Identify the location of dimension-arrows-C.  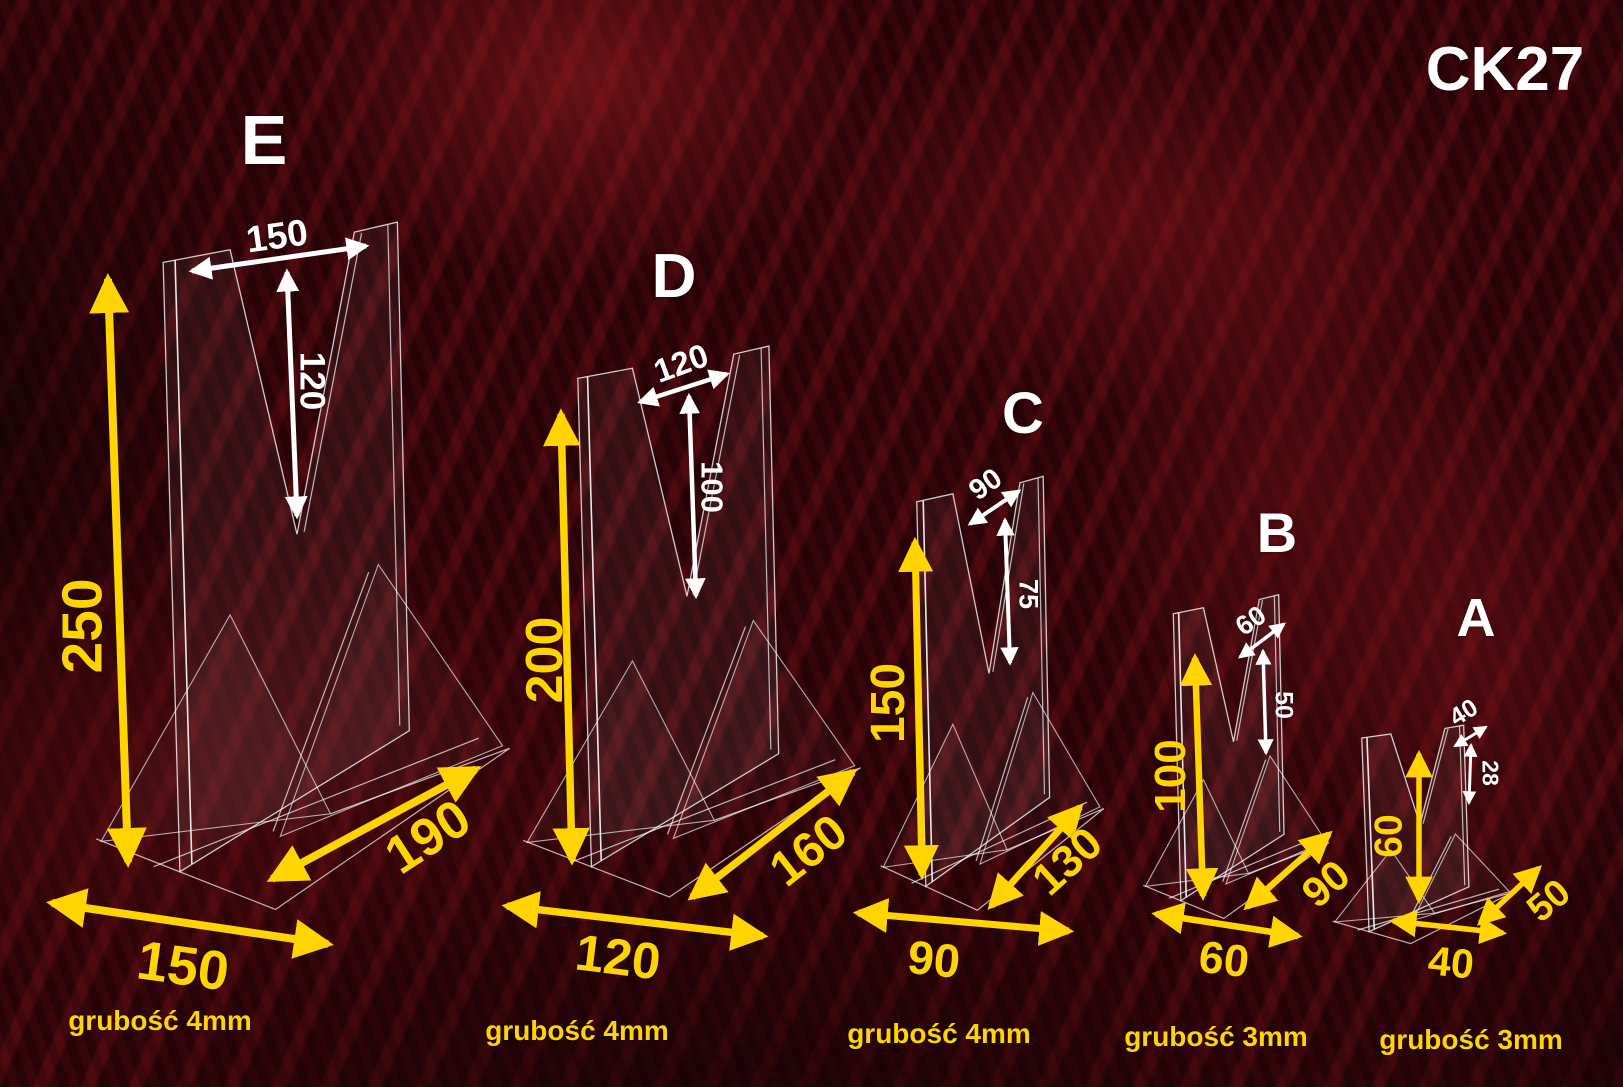
(968, 717).